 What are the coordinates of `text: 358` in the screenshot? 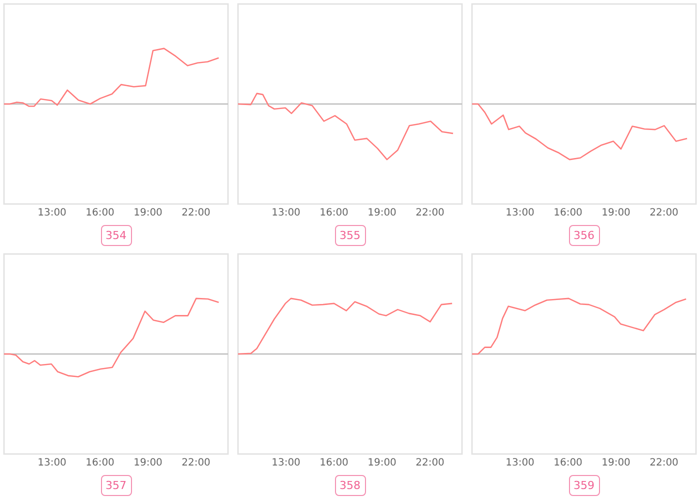 It's located at (350, 485).